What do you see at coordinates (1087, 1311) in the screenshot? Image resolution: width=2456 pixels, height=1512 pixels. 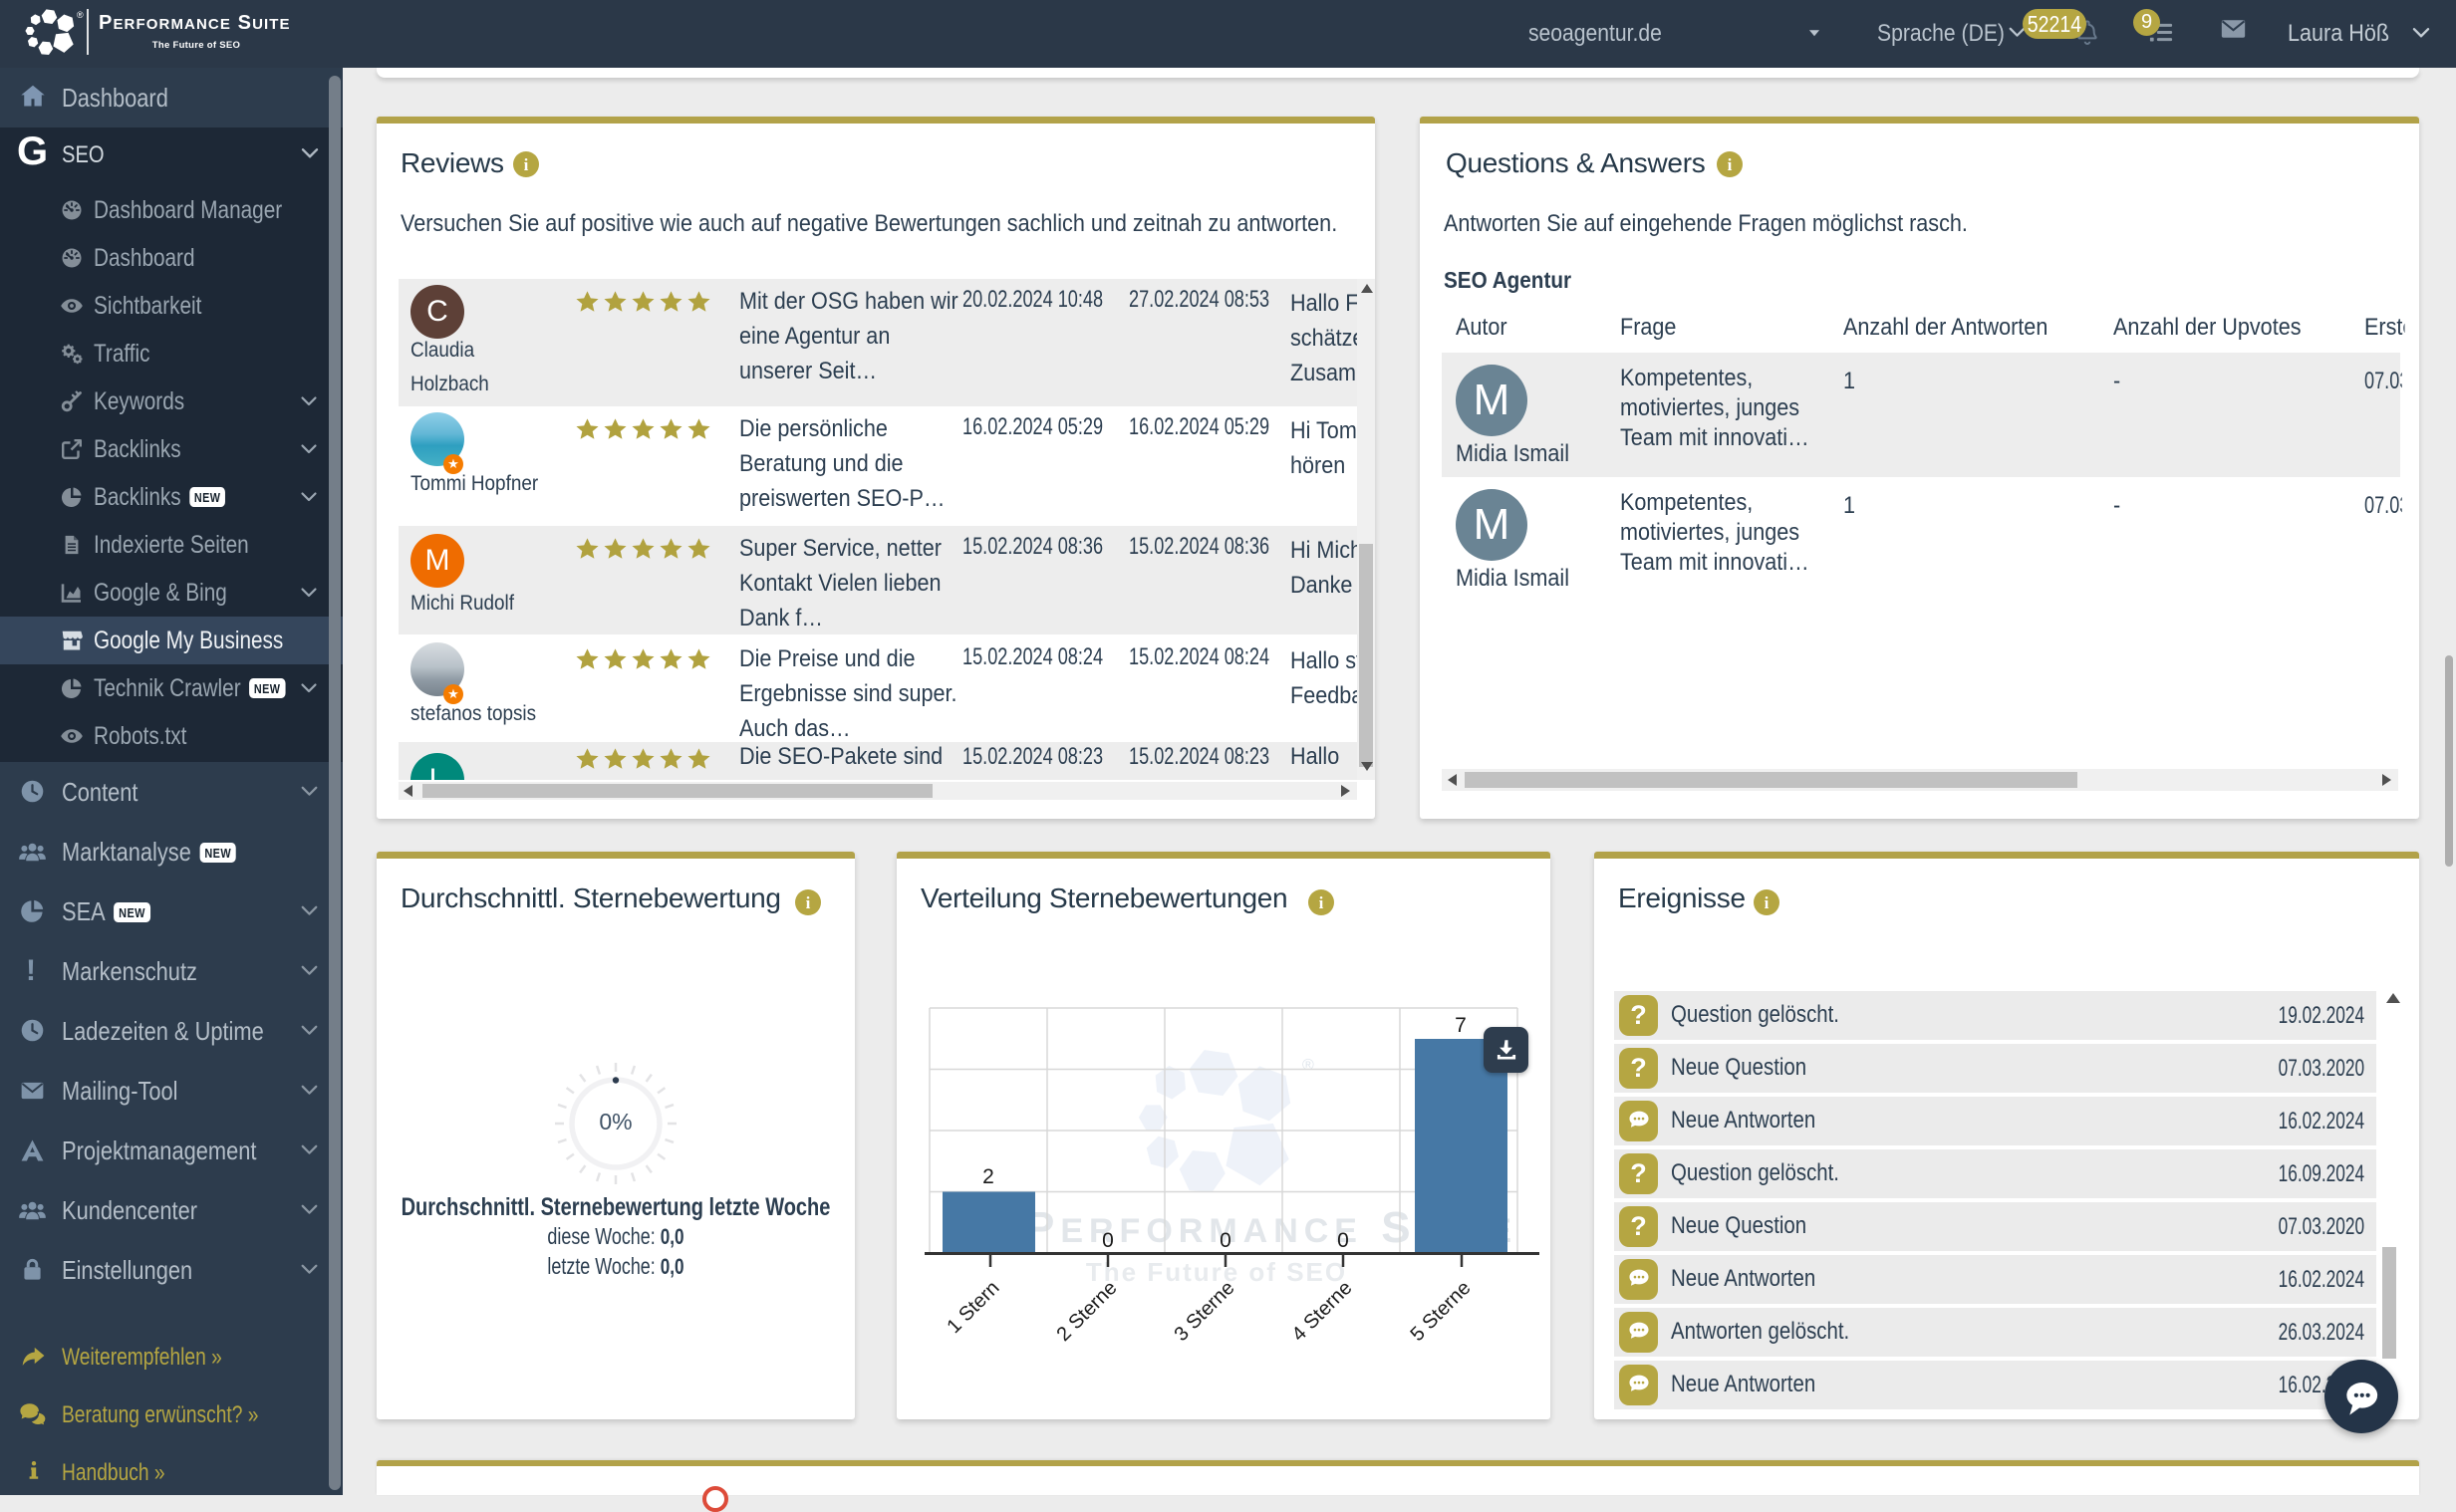 I see `svg-text: 2 Sterne` at bounding box center [1087, 1311].